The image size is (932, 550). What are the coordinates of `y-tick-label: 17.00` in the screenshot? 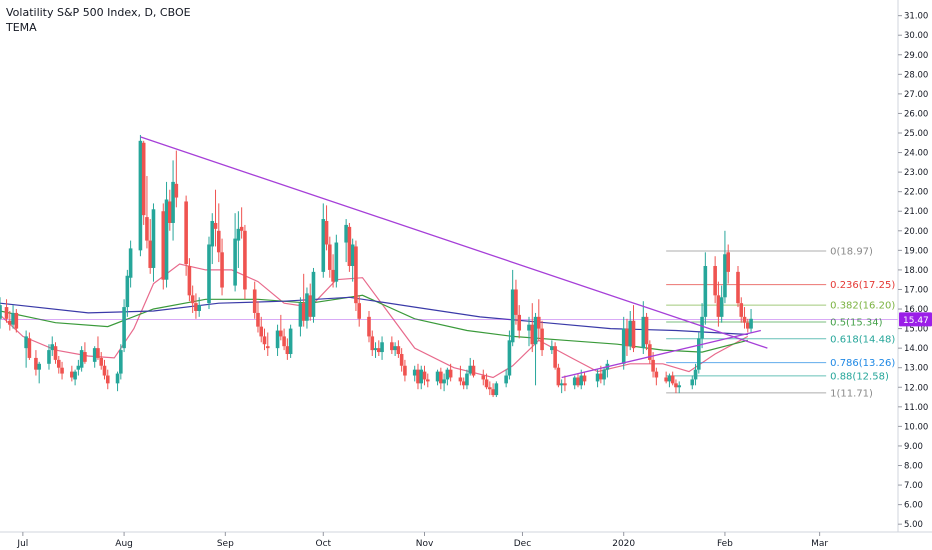 It's located at (916, 290).